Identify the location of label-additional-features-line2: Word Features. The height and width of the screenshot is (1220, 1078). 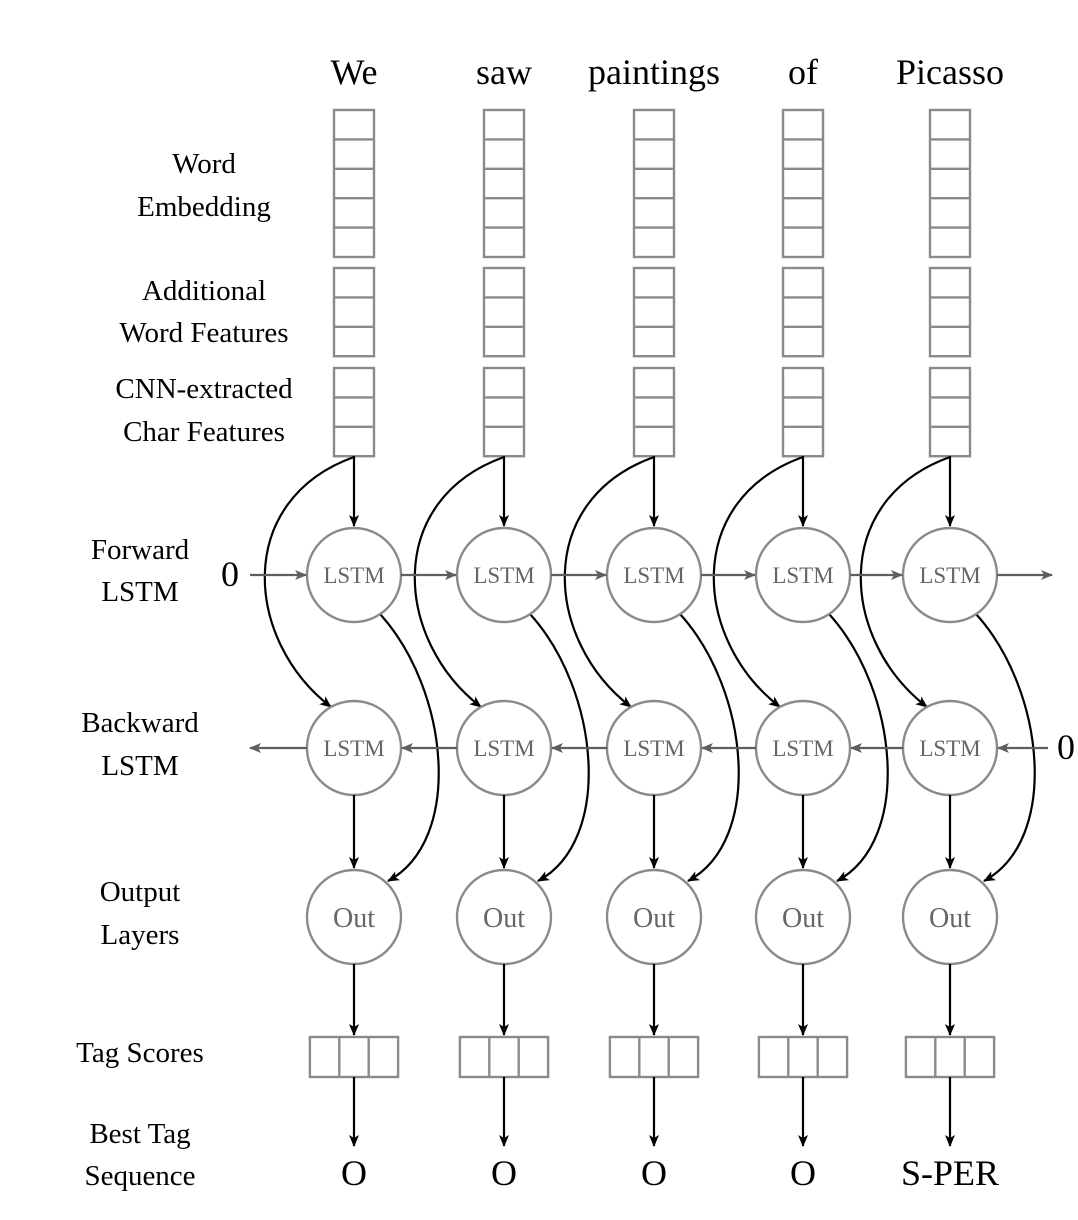
(203, 333).